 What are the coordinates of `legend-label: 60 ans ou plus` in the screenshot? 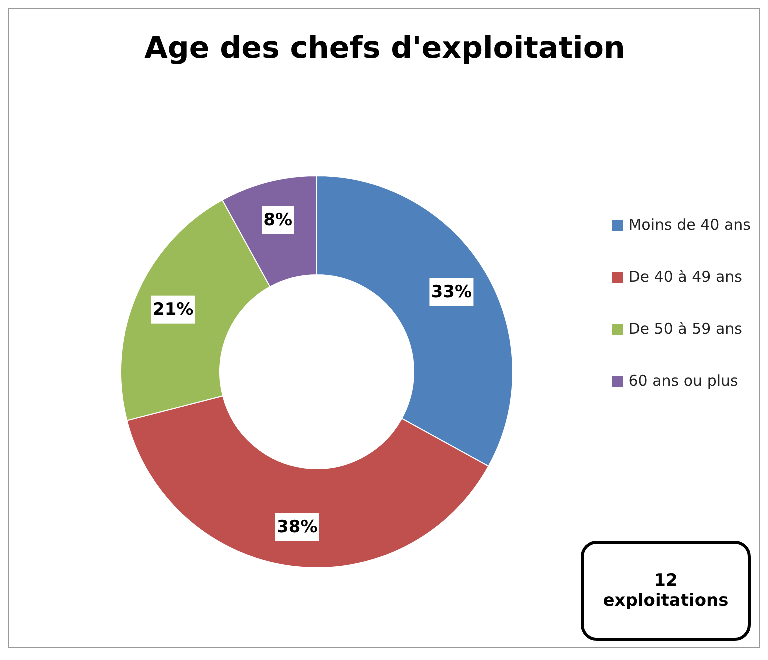 It's located at (683, 381).